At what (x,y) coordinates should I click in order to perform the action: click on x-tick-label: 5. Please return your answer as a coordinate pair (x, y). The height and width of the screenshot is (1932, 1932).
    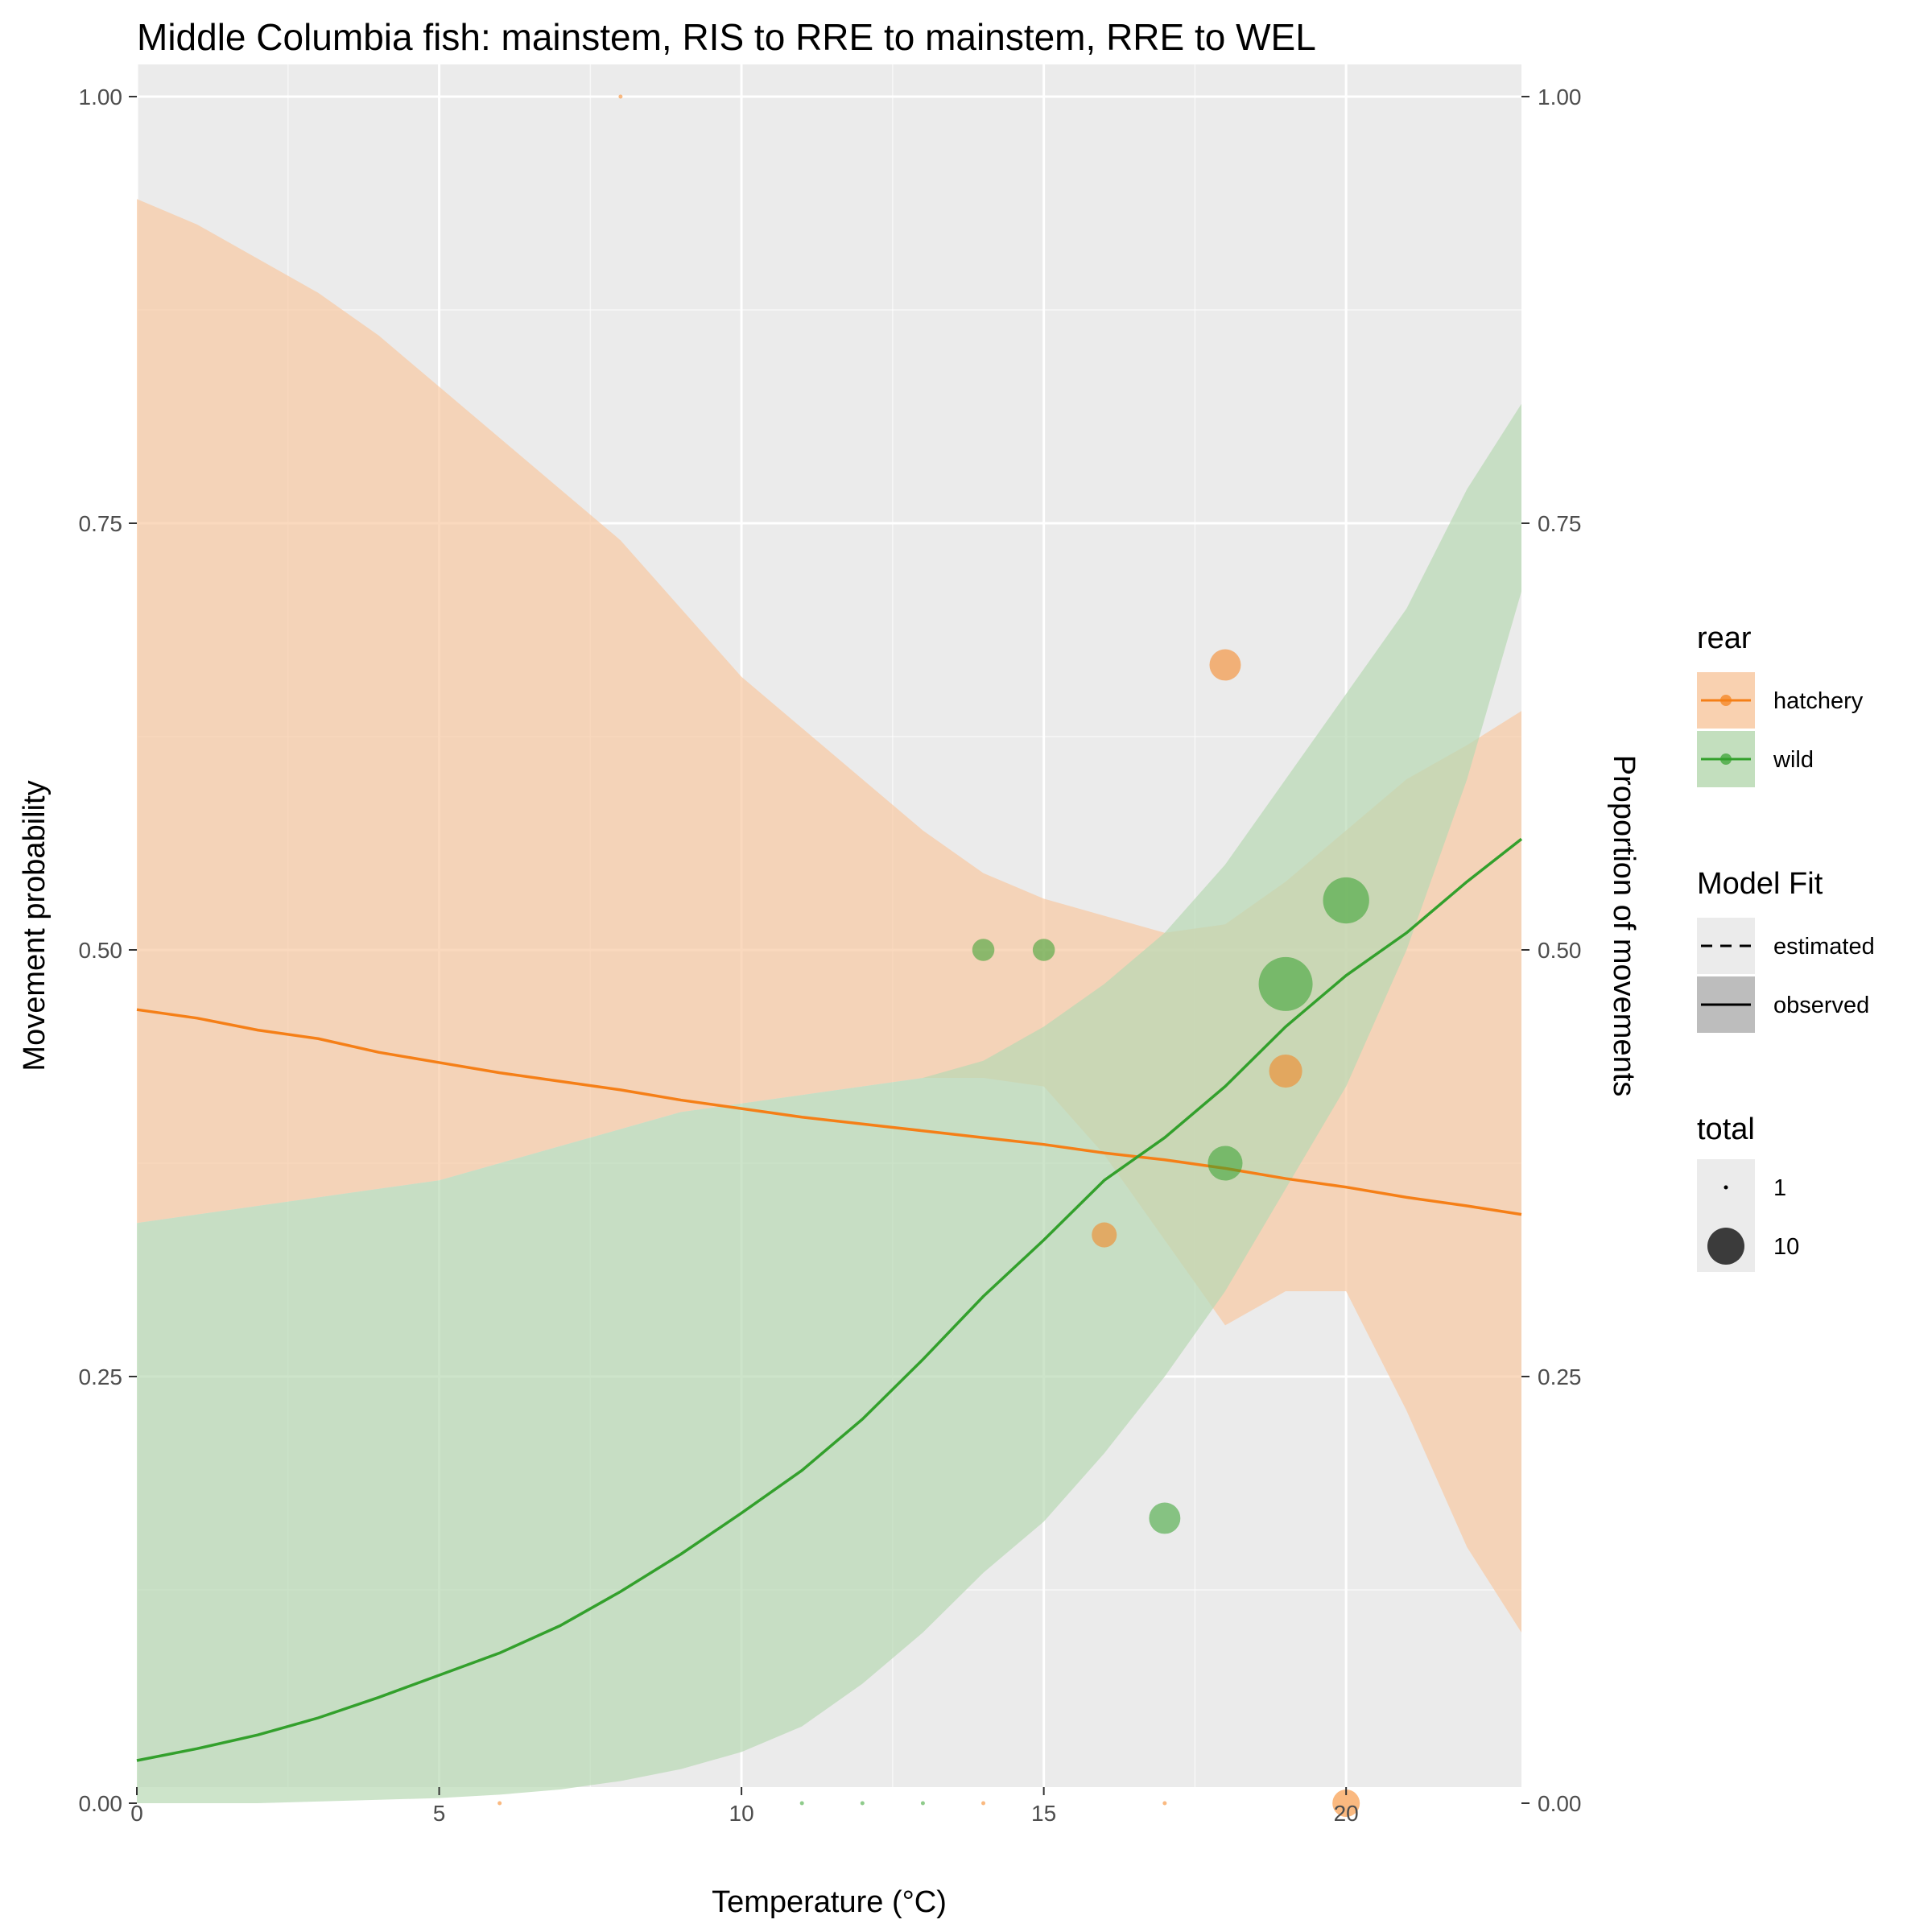
    Looking at the image, I should click on (439, 1813).